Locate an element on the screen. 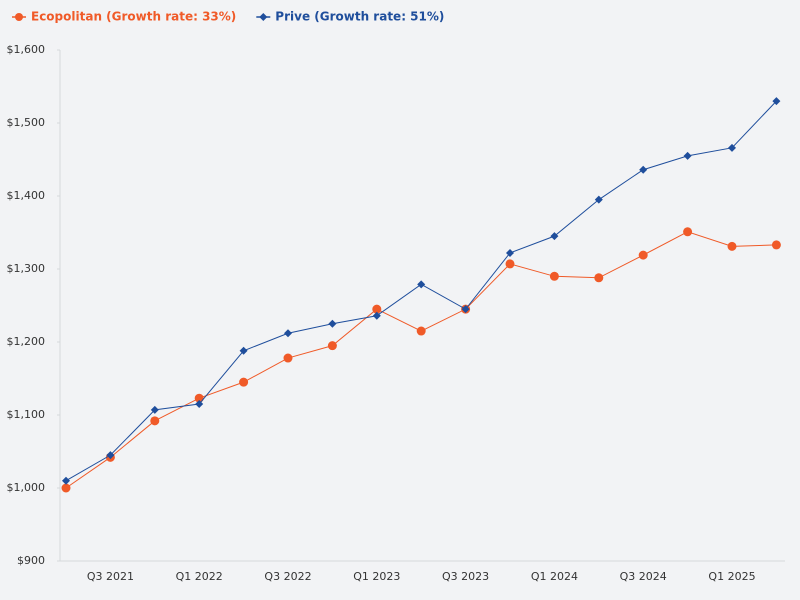 The image size is (800, 600). y-tick-label: $1,300 is located at coordinates (26, 268).